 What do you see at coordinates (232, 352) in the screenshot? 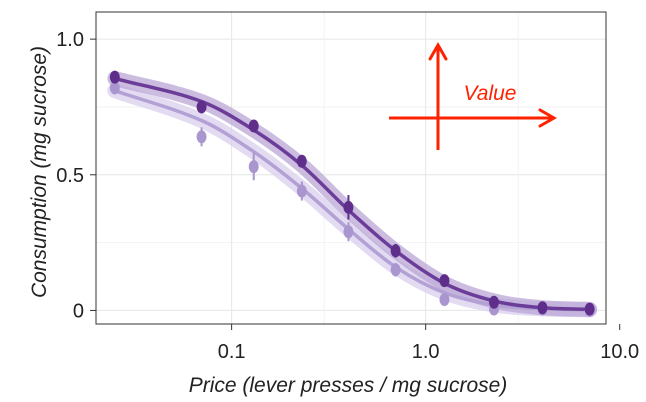
I see `x-tick-label: 0.1` at bounding box center [232, 352].